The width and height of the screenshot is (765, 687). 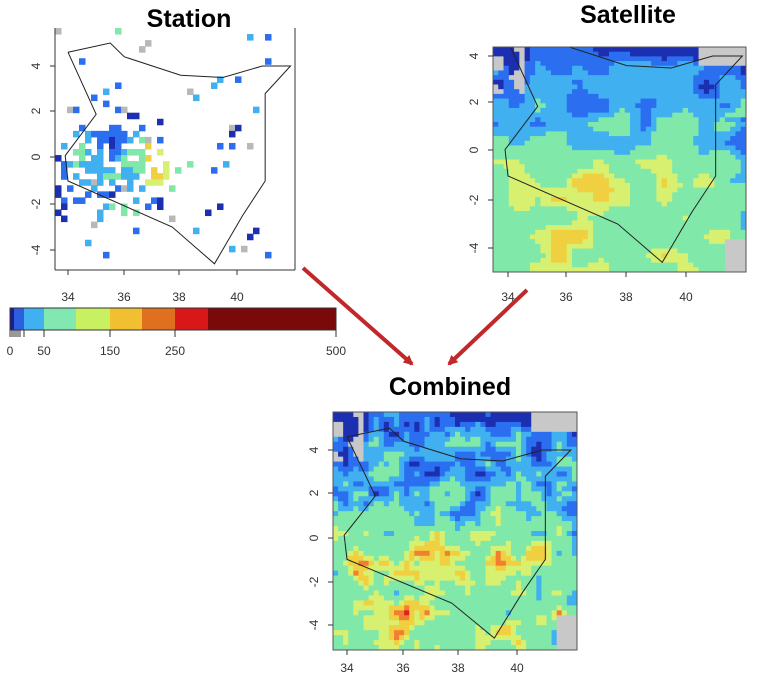 I want to click on x-tick-label: 38, so click(x=458, y=668).